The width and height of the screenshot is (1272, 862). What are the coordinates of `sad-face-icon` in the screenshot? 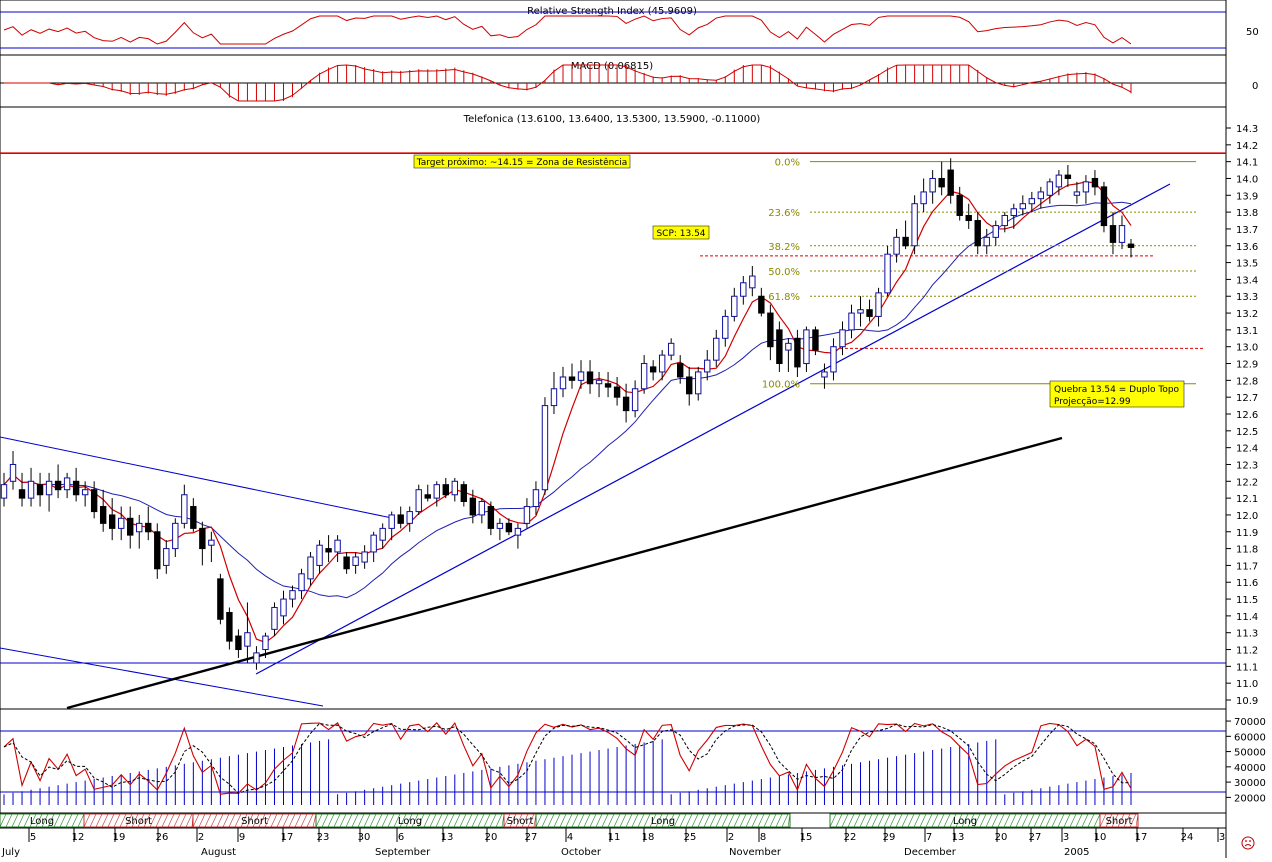 It's located at (1248, 843).